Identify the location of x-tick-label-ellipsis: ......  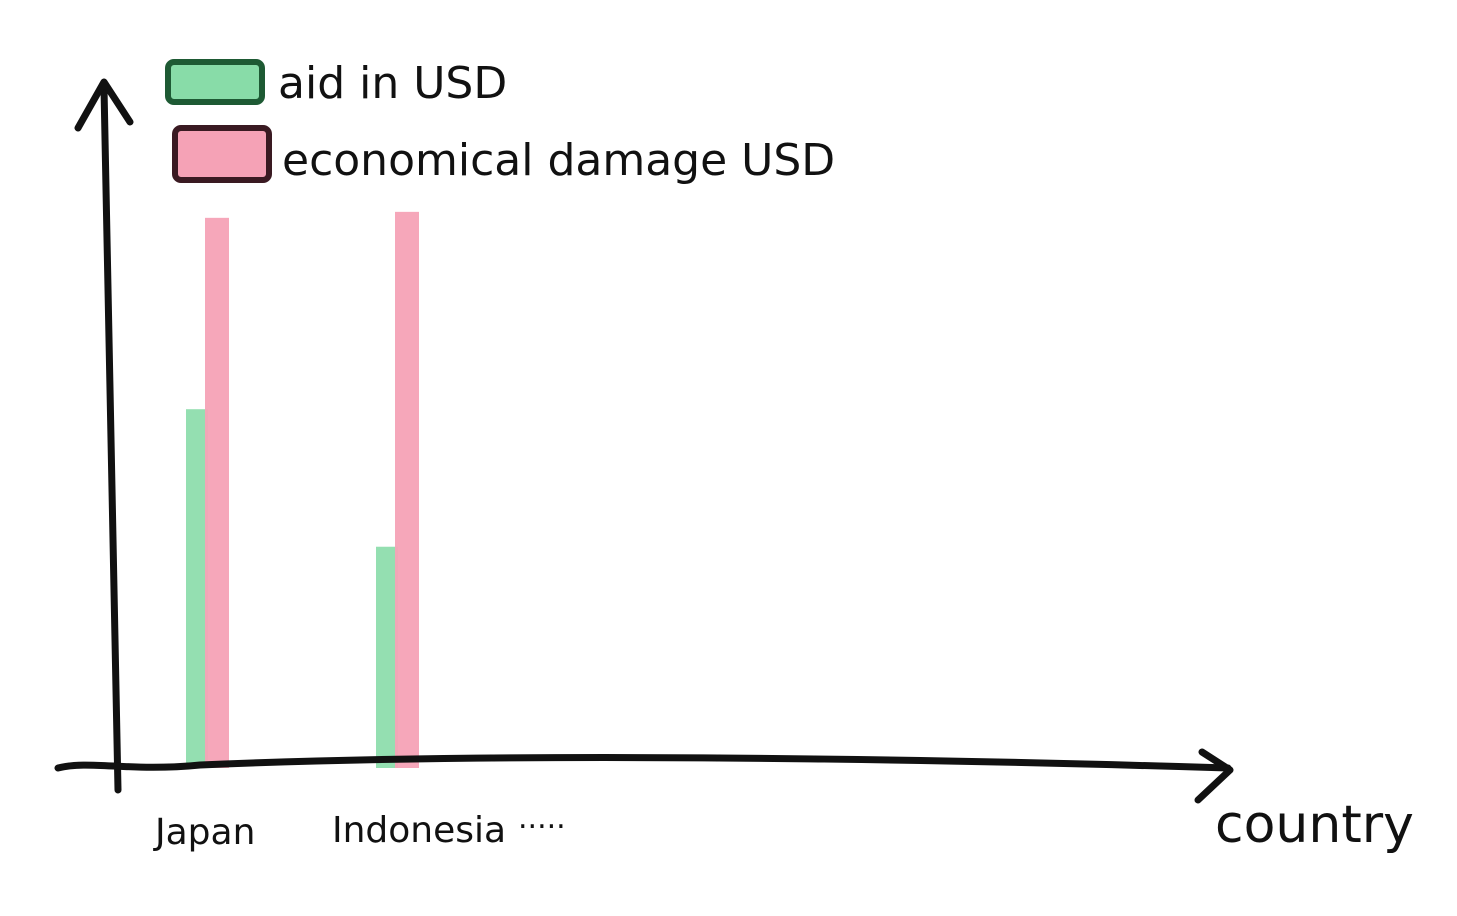
(542, 818).